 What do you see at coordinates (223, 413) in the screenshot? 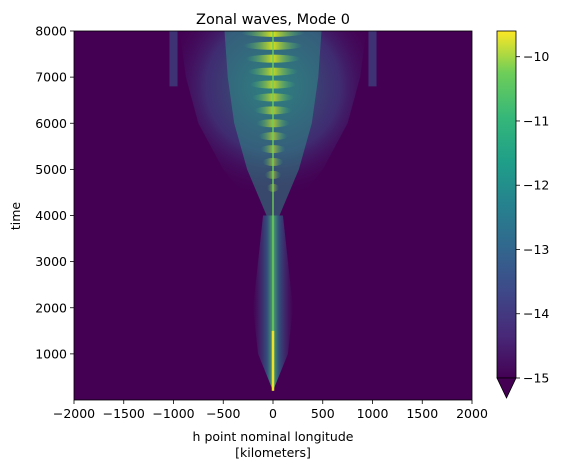
I see `x-tick-label: −500` at bounding box center [223, 413].